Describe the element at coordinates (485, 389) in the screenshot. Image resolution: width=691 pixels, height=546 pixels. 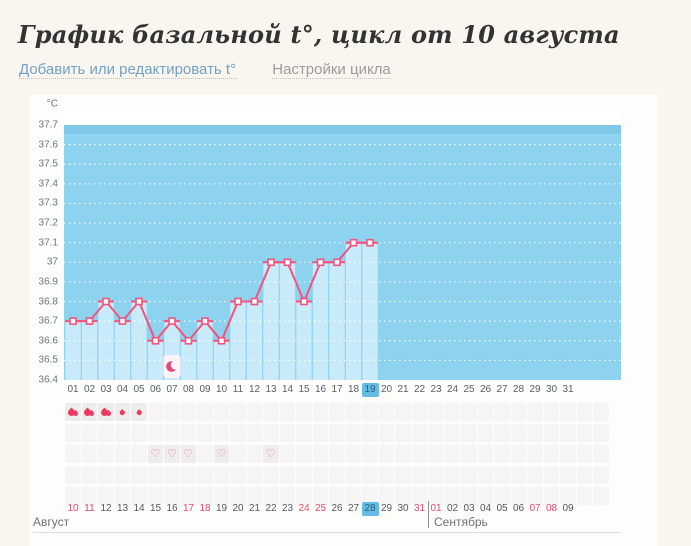
I see `cycle-day-label: 26` at that location.